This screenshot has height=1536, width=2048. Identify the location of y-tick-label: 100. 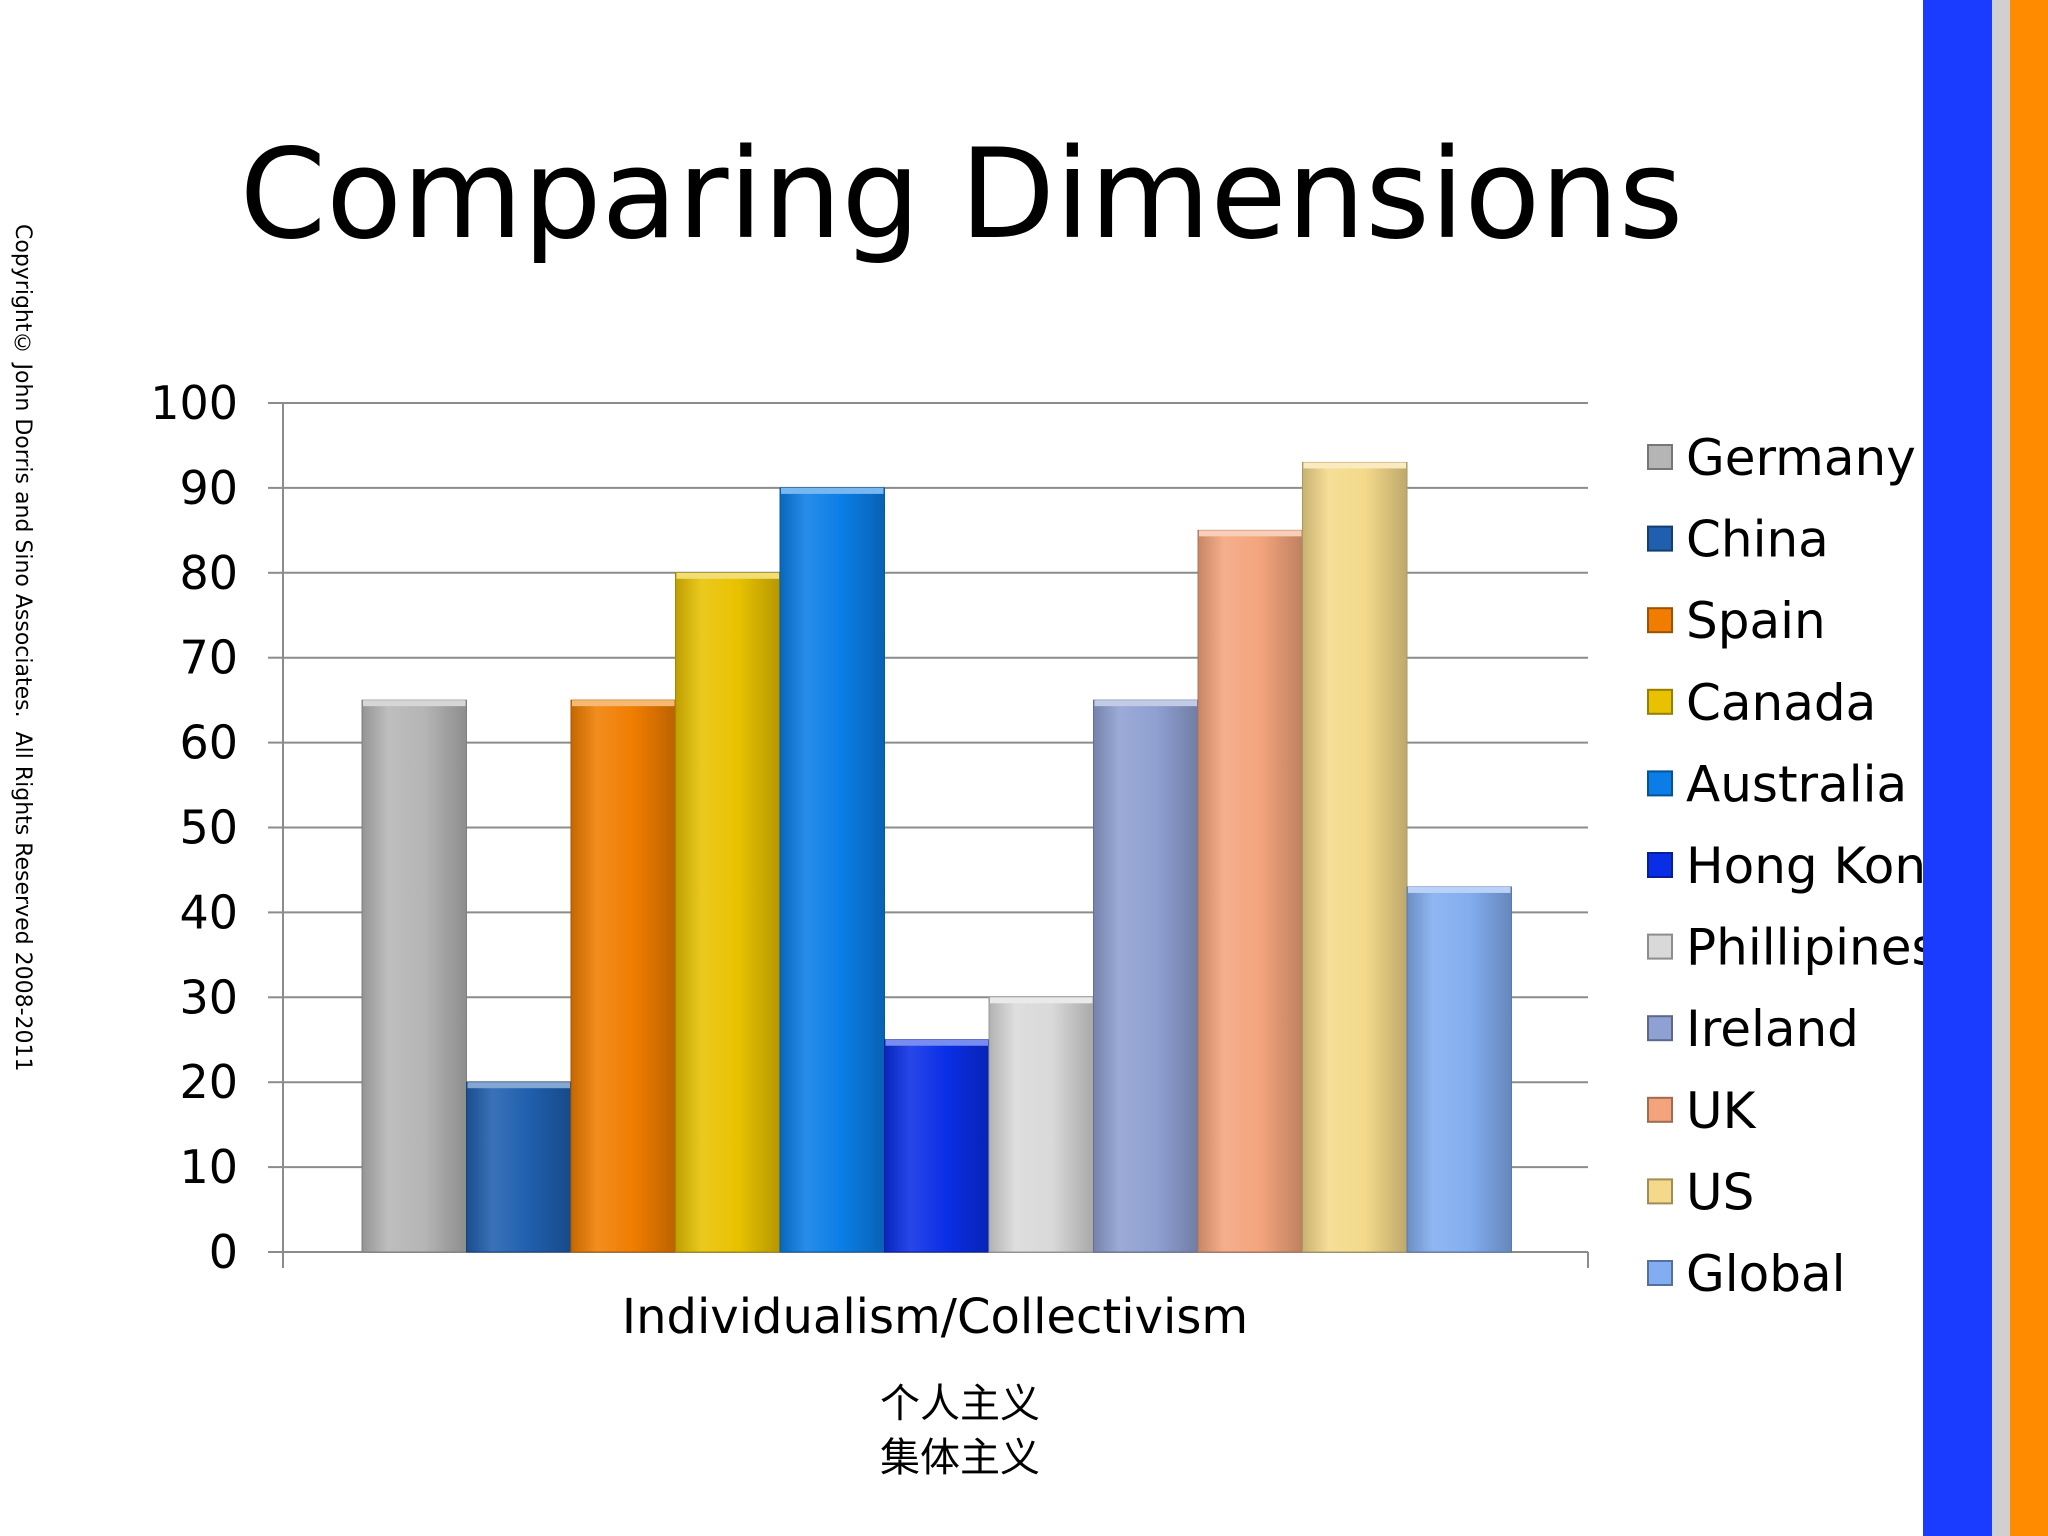
(194, 403).